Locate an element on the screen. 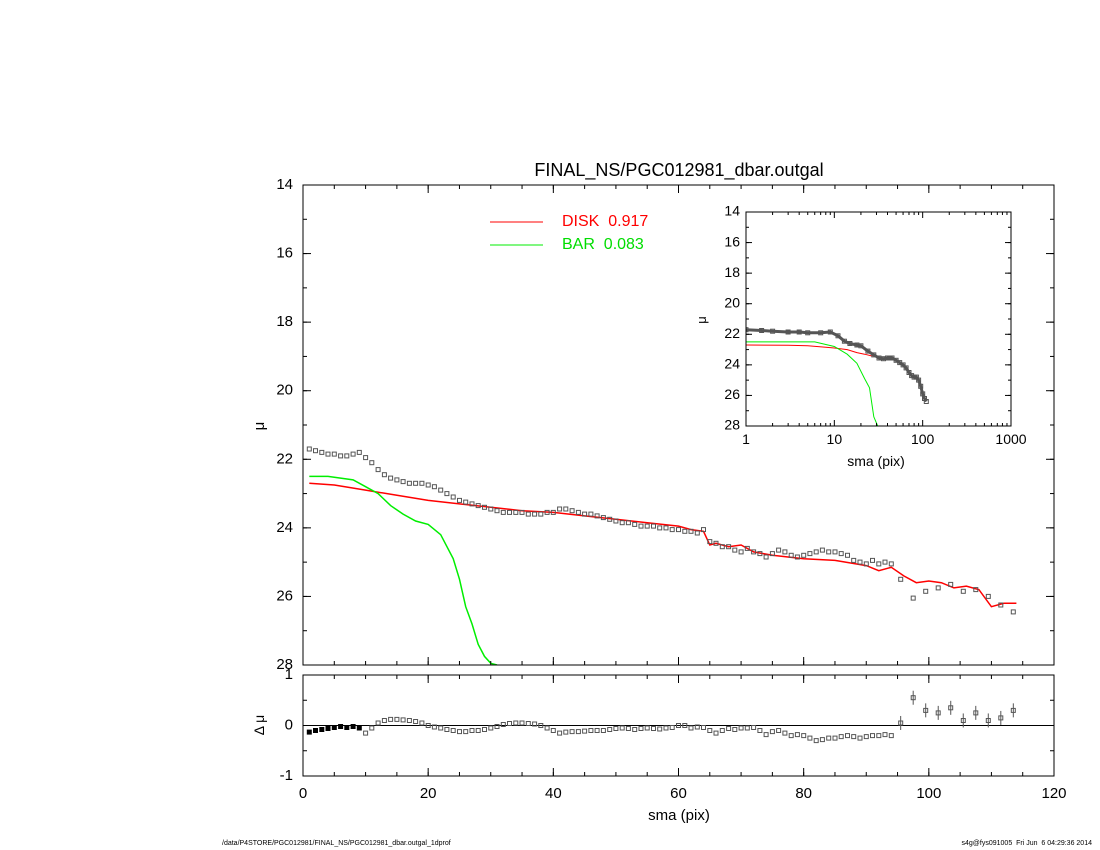 The height and width of the screenshot is (850, 1100). legend: DISK 0.917 BAR 0.083 is located at coordinates (569, 233).